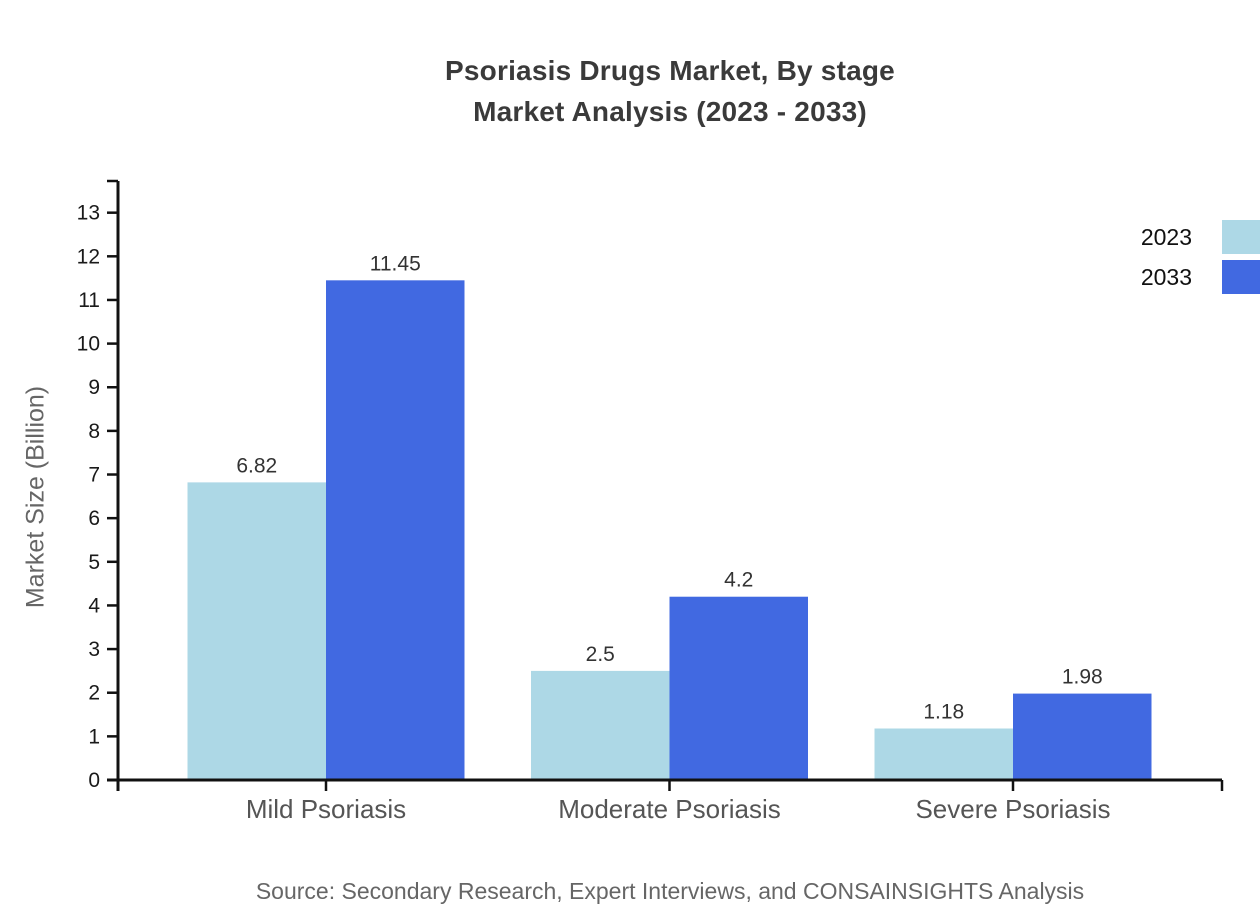  Describe the element at coordinates (88, 344) in the screenshot. I see `y-tick-label: 10` at that location.